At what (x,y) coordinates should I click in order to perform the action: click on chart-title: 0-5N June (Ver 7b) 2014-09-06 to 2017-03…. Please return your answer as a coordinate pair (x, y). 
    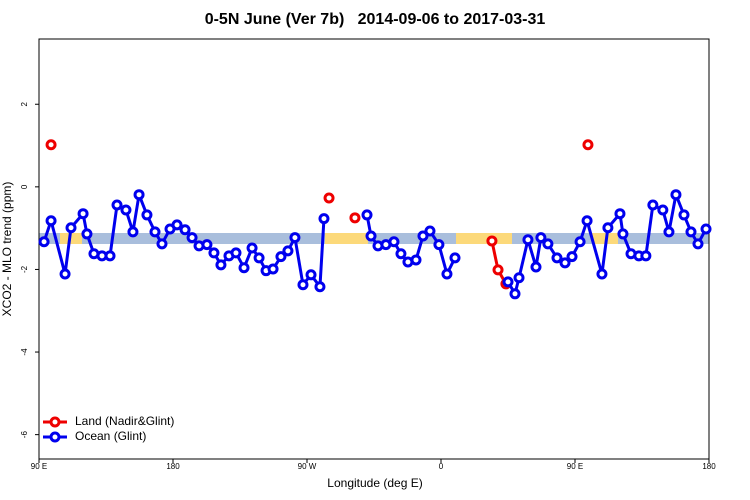
    Looking at the image, I should click on (375, 19).